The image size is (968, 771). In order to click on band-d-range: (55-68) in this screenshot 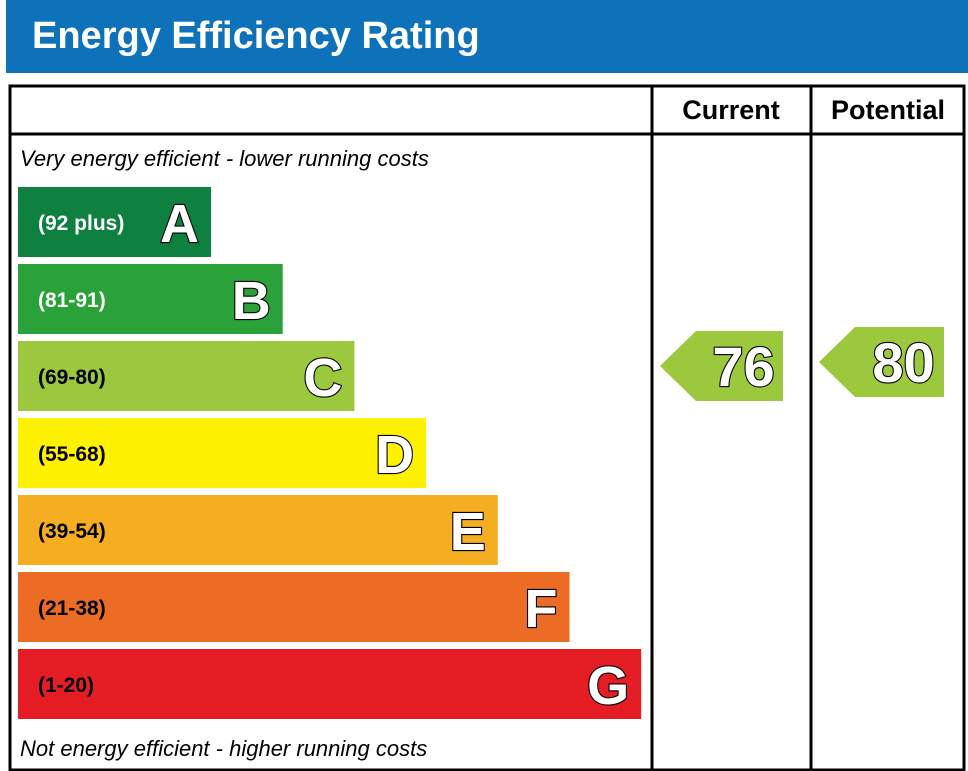, I will do `click(72, 454)`.